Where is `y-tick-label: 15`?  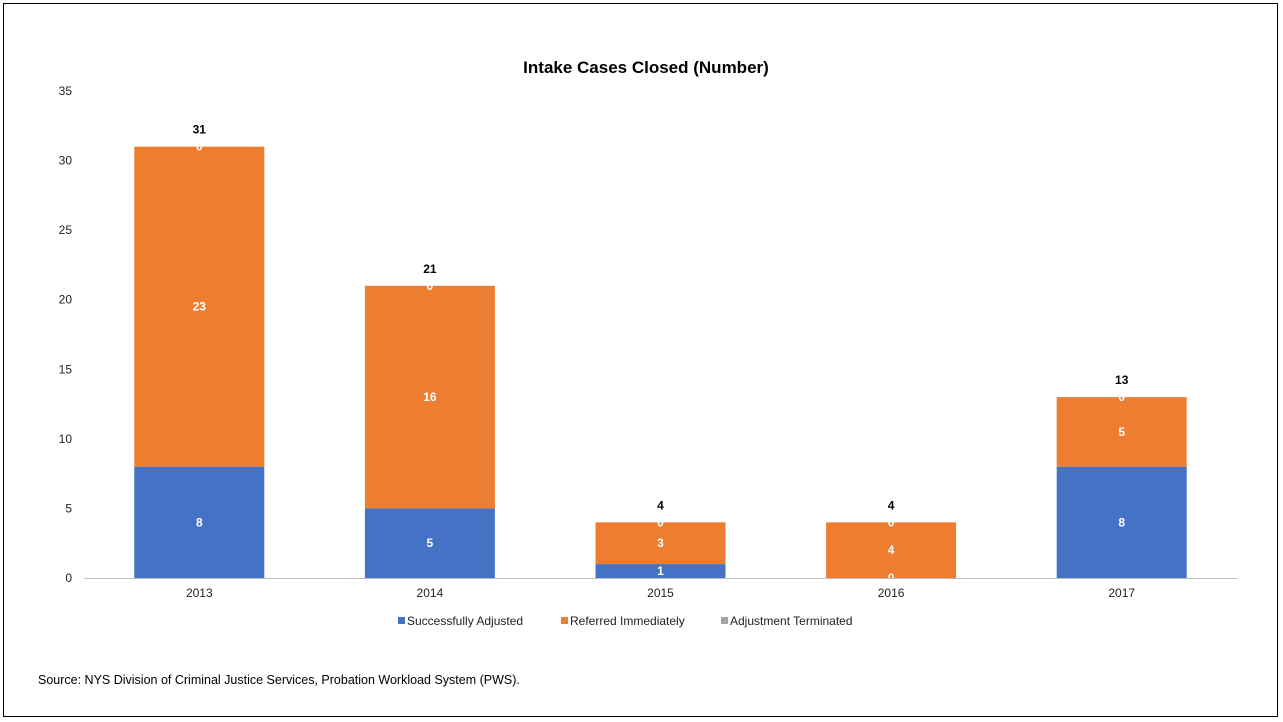 y-tick-label: 15 is located at coordinates (66, 369).